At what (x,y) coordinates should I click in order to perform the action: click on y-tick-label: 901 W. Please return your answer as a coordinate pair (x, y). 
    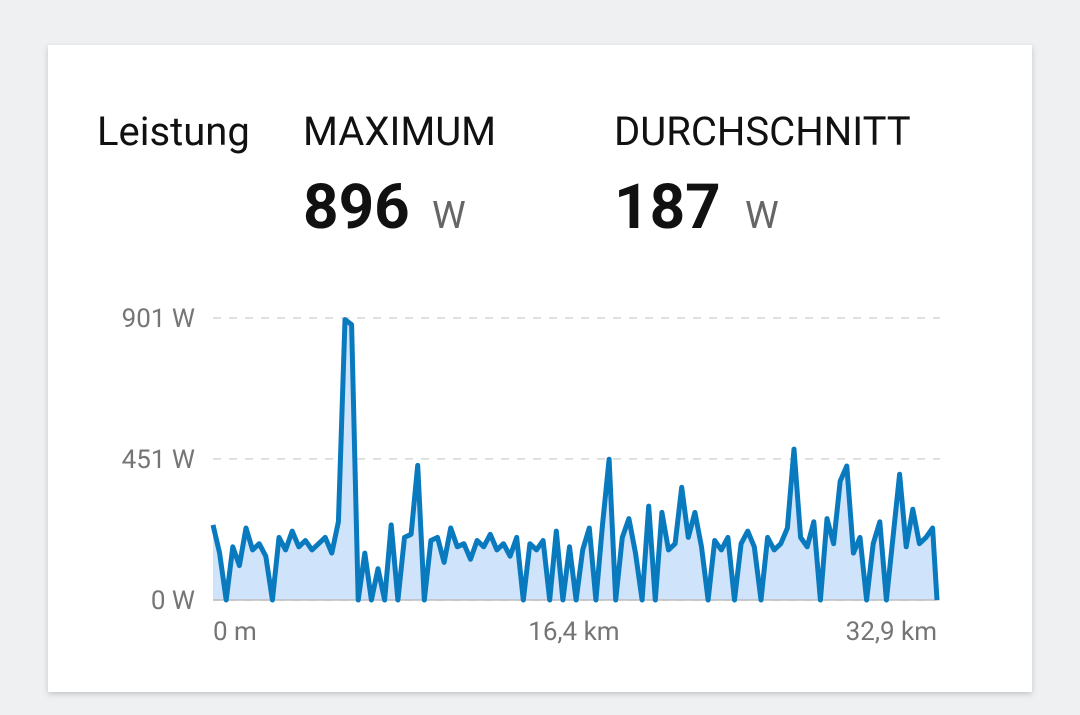
    Looking at the image, I should click on (158, 319).